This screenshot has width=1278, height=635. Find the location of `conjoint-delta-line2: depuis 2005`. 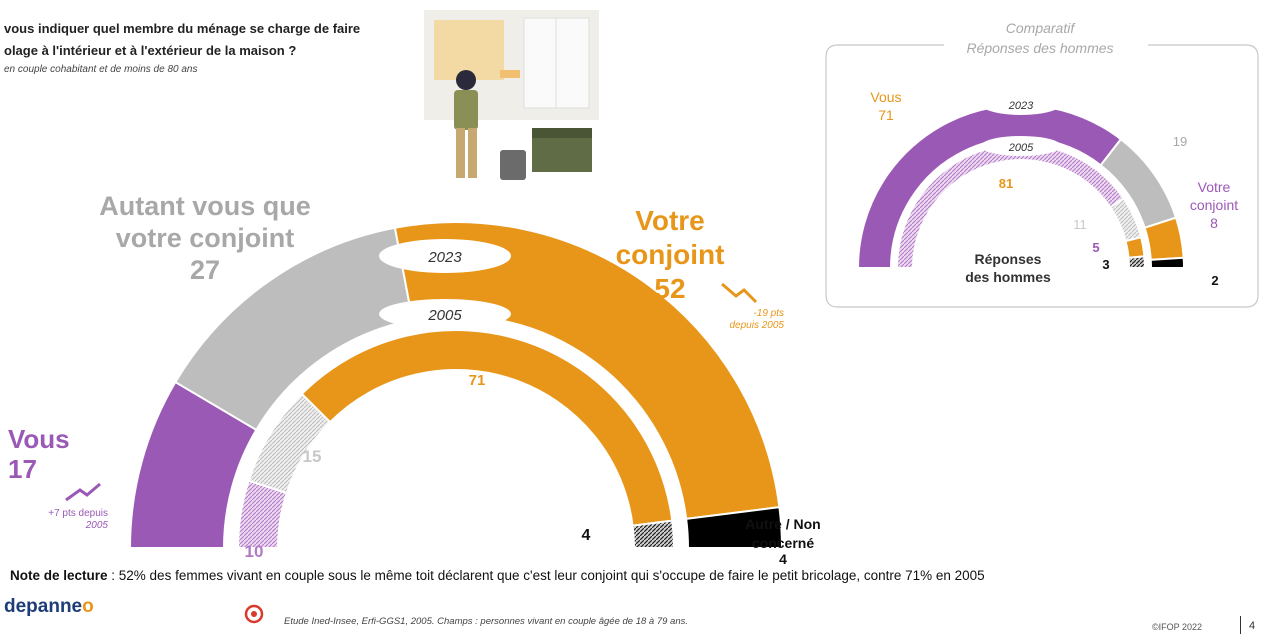

conjoint-delta-line2: depuis 2005 is located at coordinates (757, 325).